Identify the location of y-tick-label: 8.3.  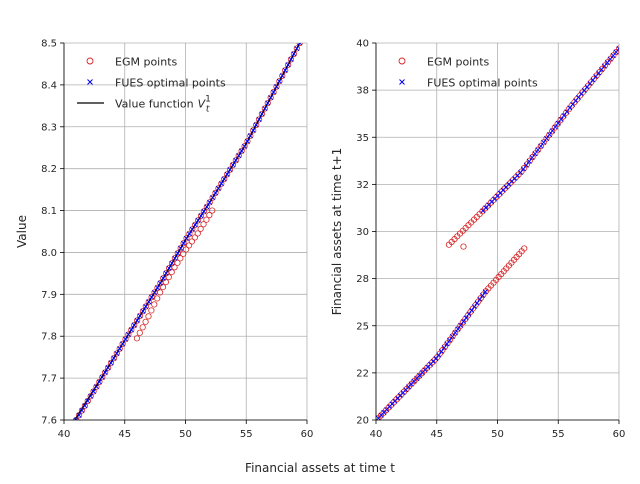
(49, 127).